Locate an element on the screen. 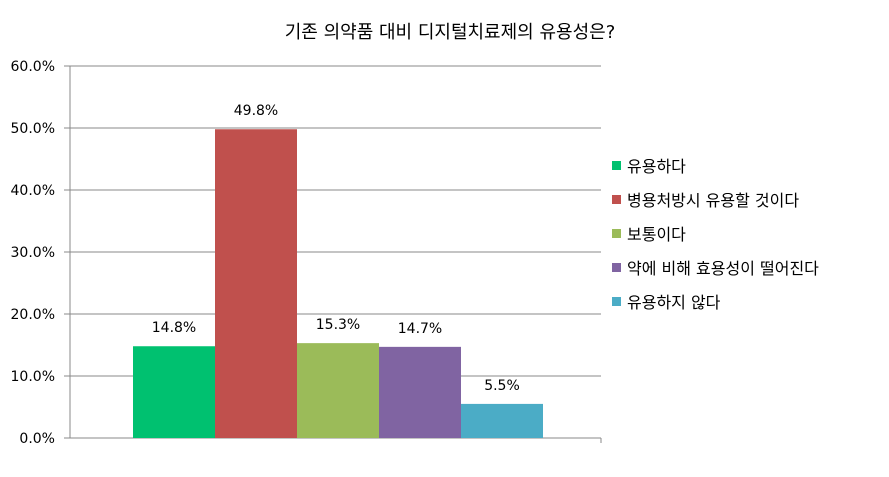 Image resolution: width=889 pixels, height=477 pixels. y-tick-label: 60.0% is located at coordinates (33, 67).